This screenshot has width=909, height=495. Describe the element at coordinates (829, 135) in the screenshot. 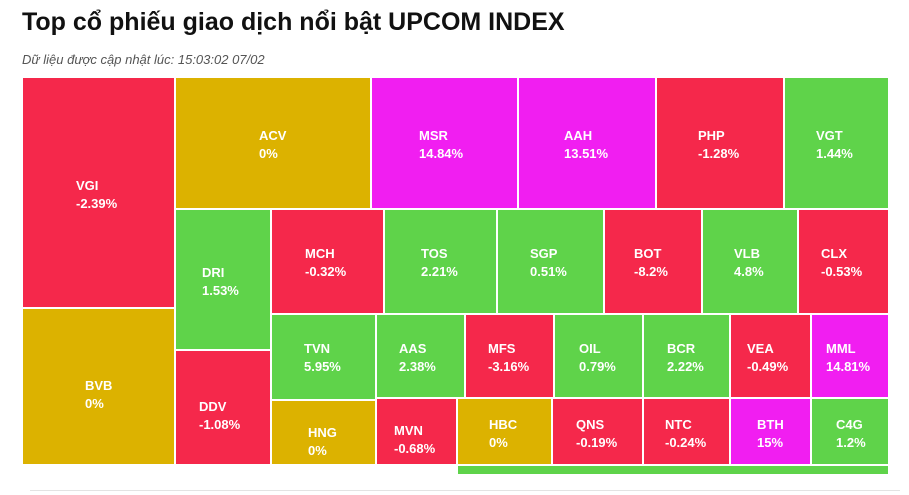

I see `ticker-symbol: VGT` at that location.